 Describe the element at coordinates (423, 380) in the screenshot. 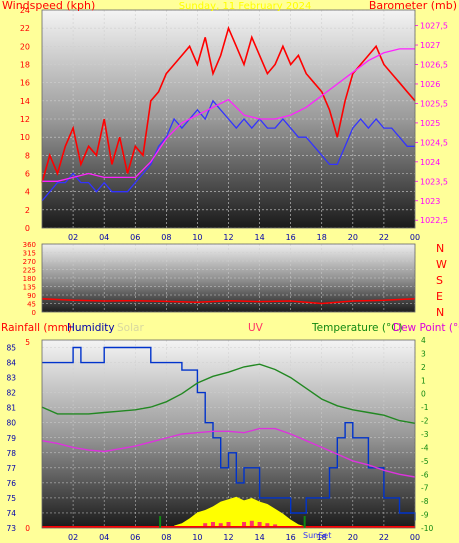

I see `temperature-tick-label: 1` at that location.